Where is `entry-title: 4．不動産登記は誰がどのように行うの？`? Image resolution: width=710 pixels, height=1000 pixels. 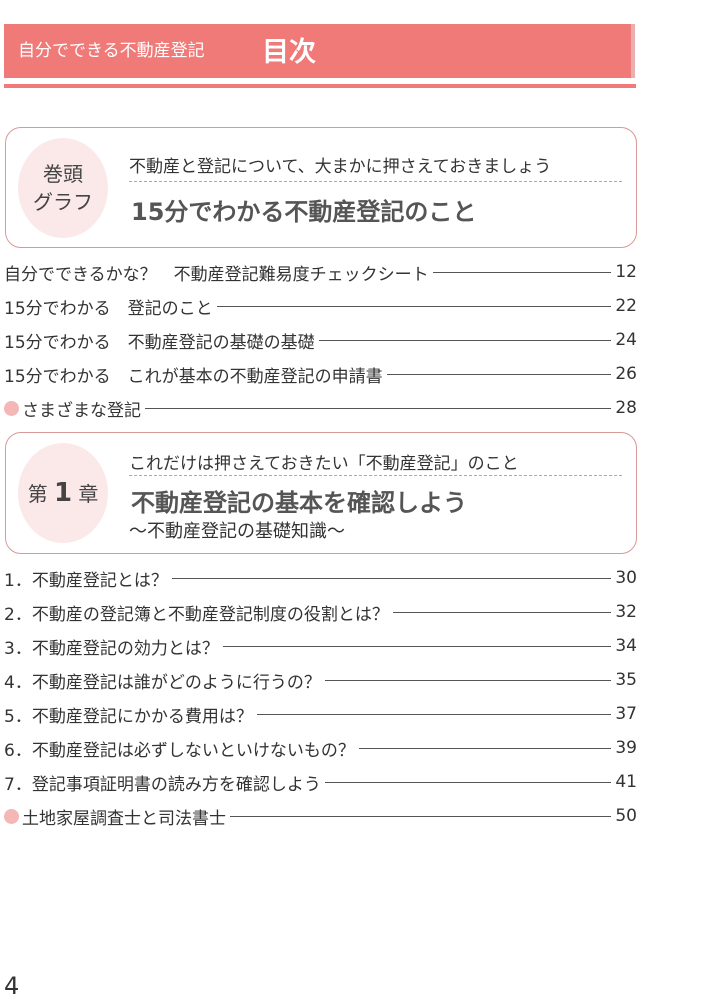 entry-title: 4．不動産登記は誰がどのように行うの？ is located at coordinates (162, 682).